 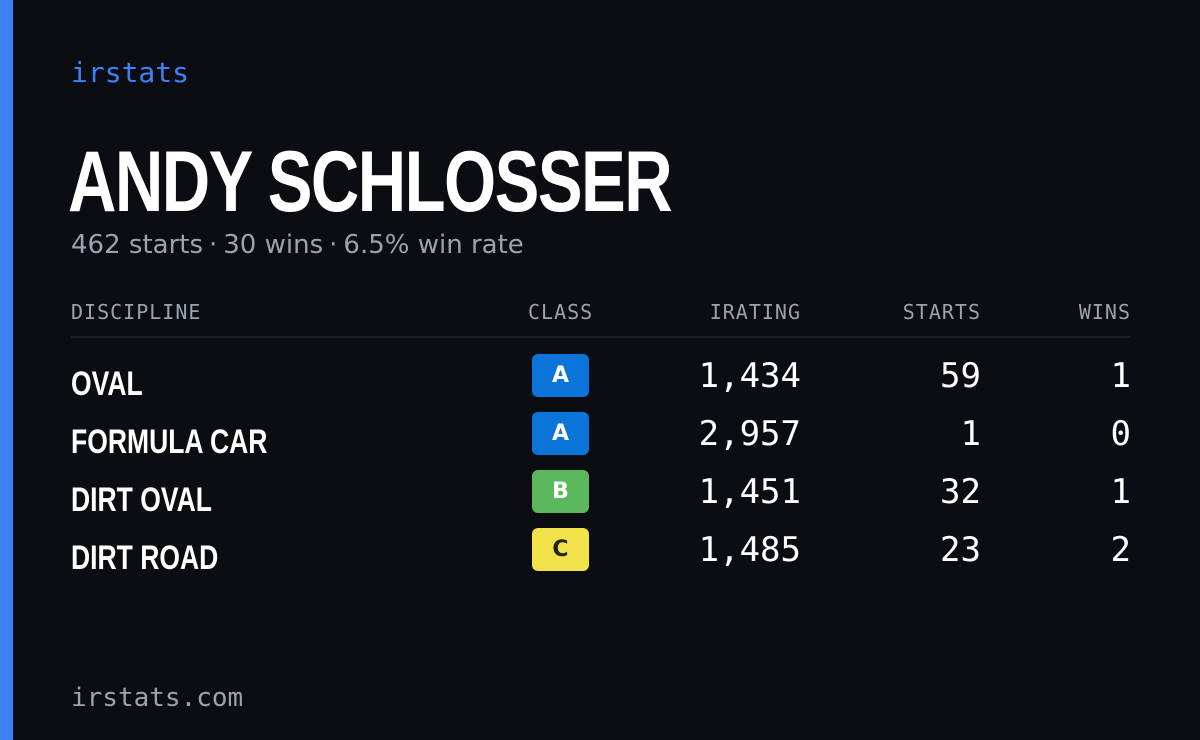 What do you see at coordinates (273, 245) in the screenshot?
I see `wins-summary: 30 wins` at bounding box center [273, 245].